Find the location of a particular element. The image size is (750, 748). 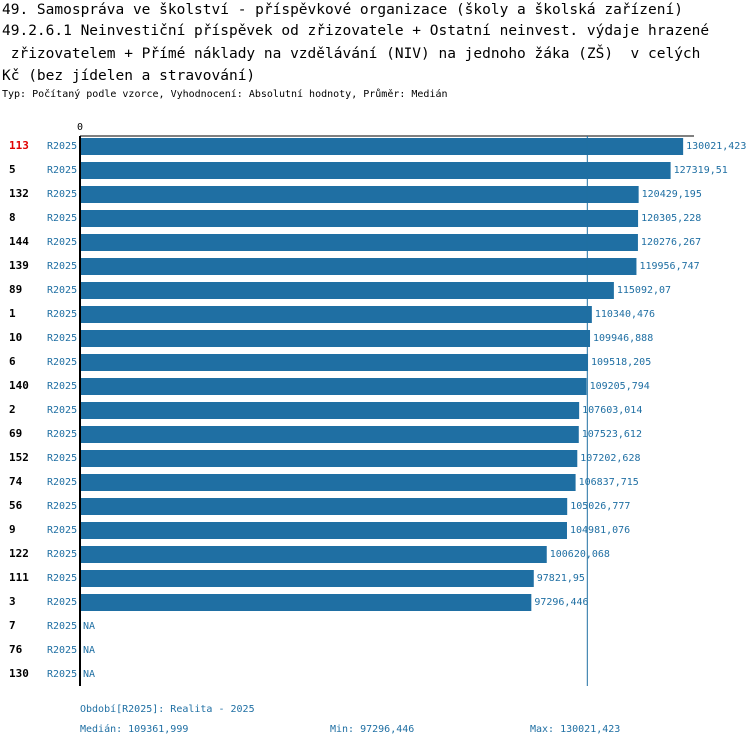

bar-value-label: 97821,95 is located at coordinates (561, 578).